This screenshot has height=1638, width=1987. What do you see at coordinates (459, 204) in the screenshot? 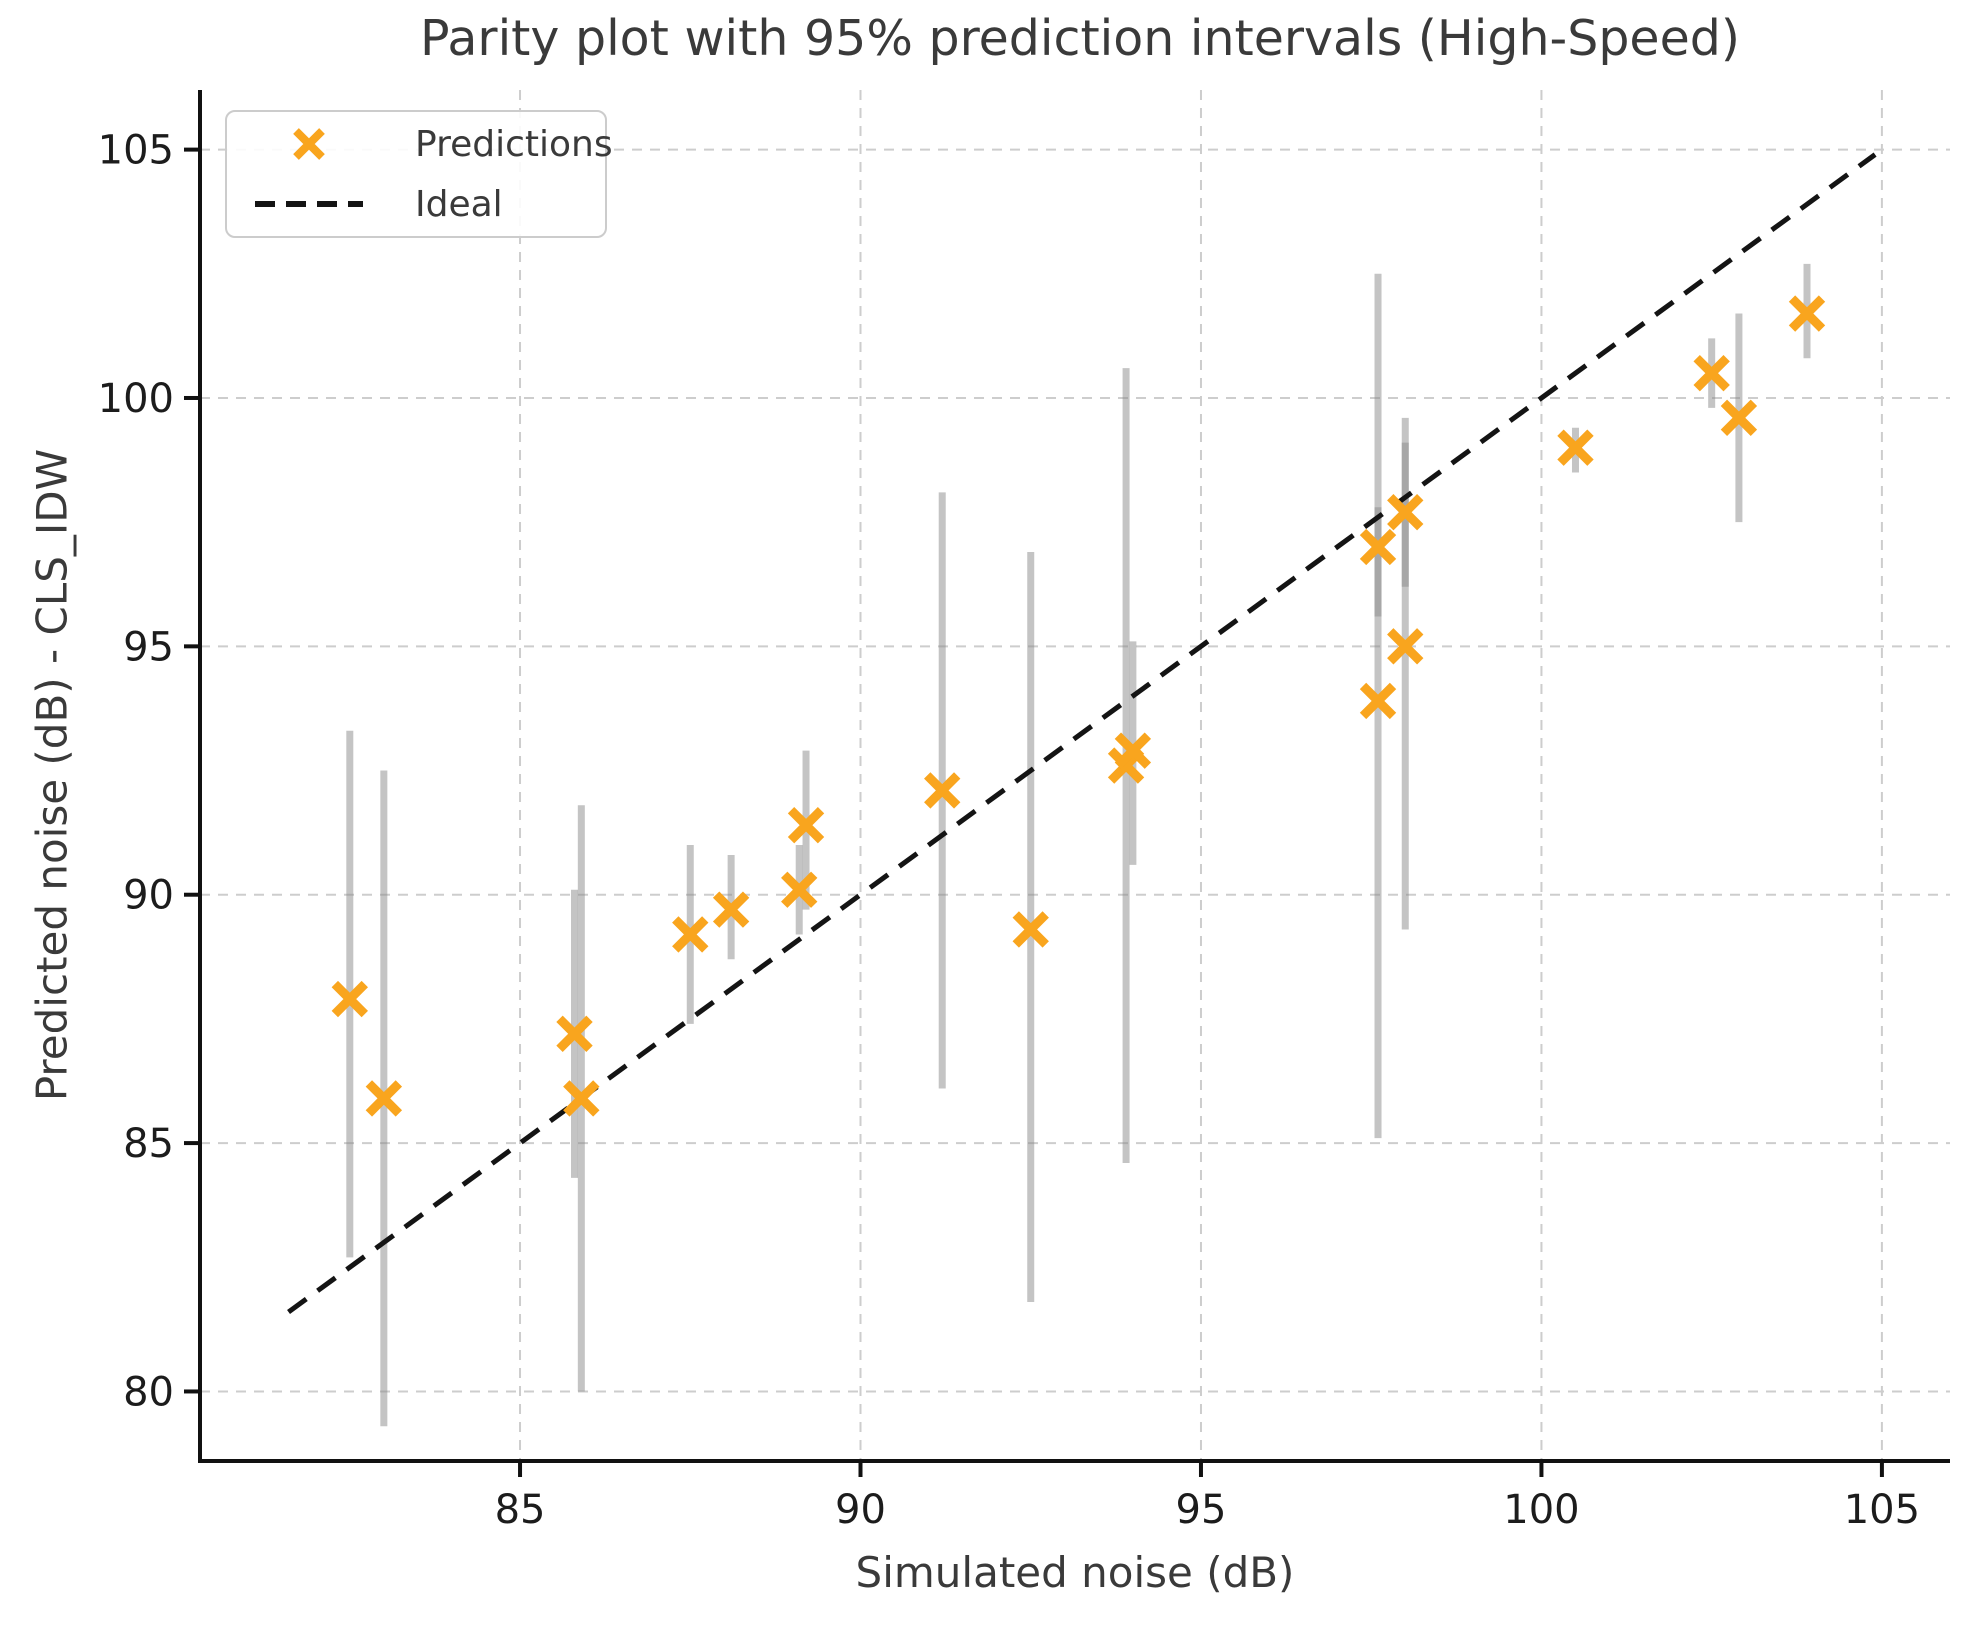
I see `legend-label-ideal: Ideal` at bounding box center [459, 204].